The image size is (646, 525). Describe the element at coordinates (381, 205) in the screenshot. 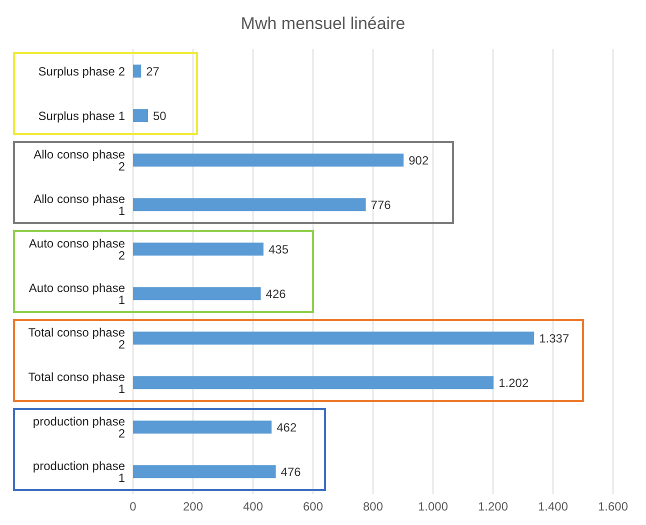

I see `data-label: 776` at that location.